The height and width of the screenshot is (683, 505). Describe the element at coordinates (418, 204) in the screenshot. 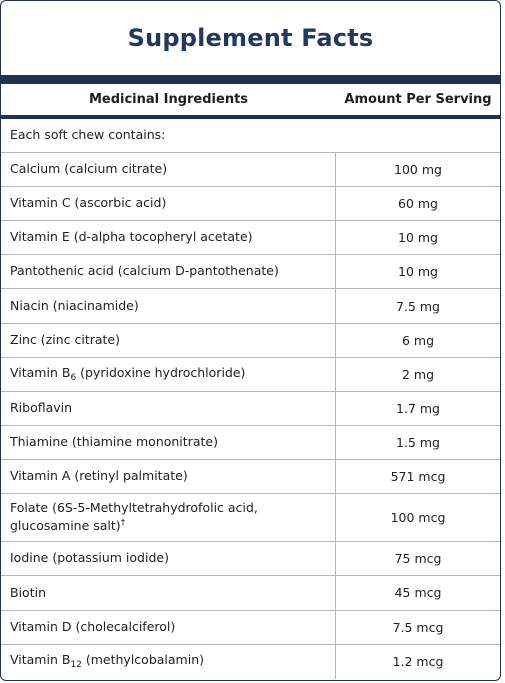

I see `ingredient-amount: 60 mg` at that location.